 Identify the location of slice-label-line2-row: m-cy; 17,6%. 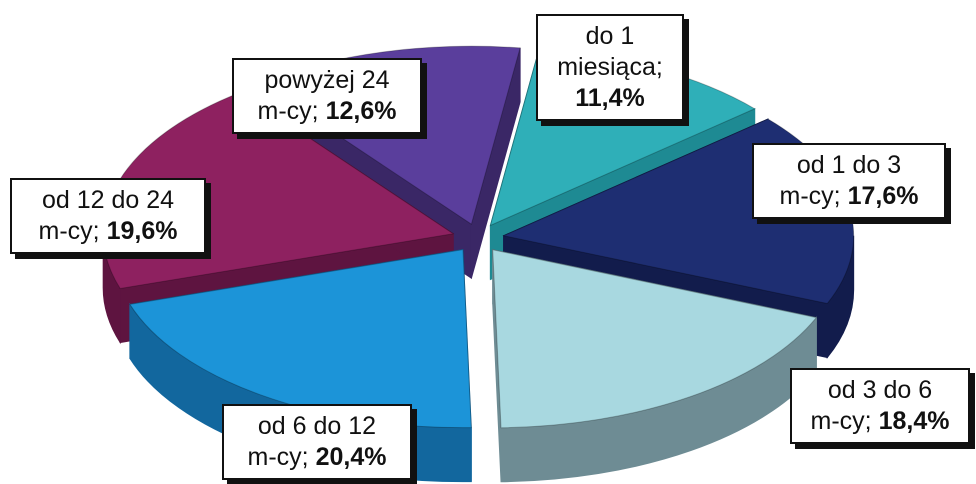
(849, 196).